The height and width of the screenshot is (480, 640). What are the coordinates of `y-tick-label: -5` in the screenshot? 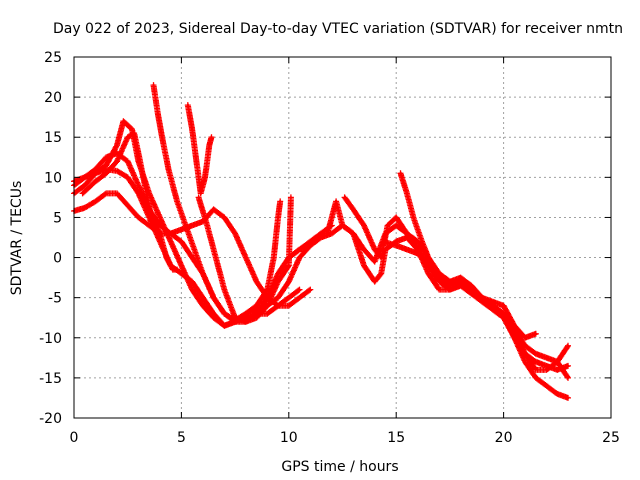 It's located at (55, 299).